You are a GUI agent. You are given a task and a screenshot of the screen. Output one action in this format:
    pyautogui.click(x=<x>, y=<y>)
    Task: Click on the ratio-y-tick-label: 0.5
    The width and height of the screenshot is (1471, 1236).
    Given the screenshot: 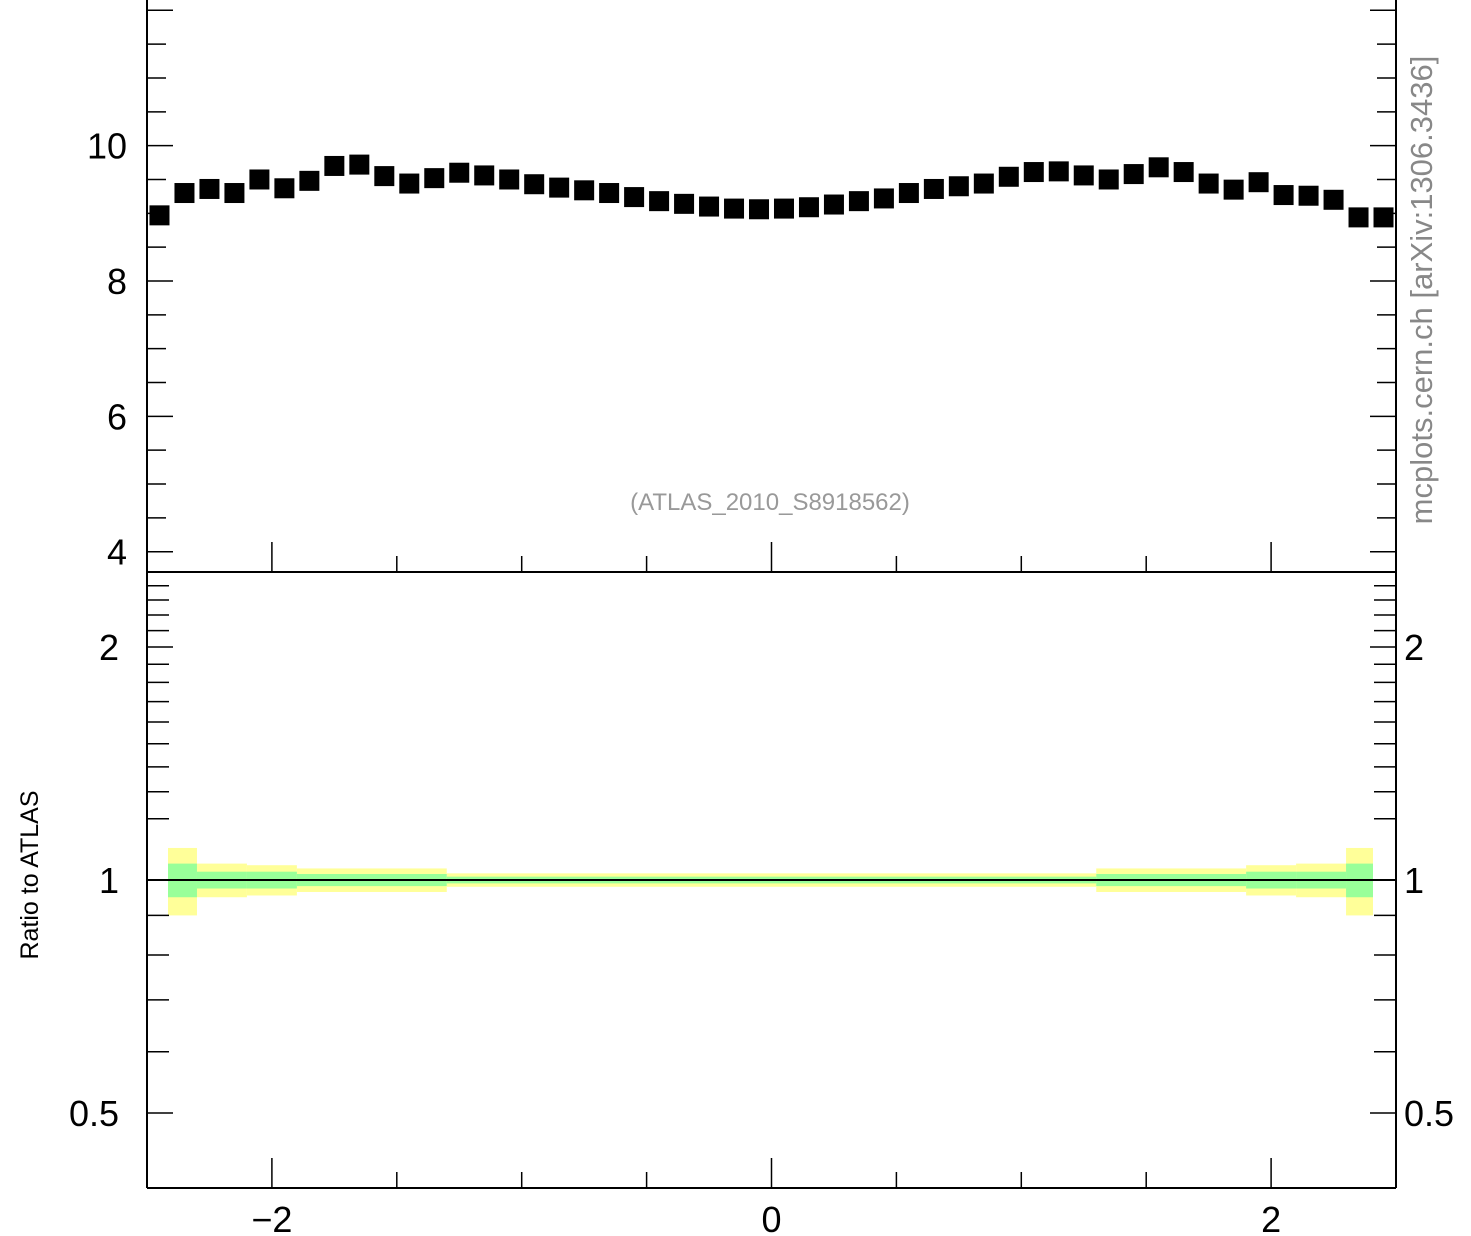 What is the action you would take?
    pyautogui.click(x=94, y=1113)
    